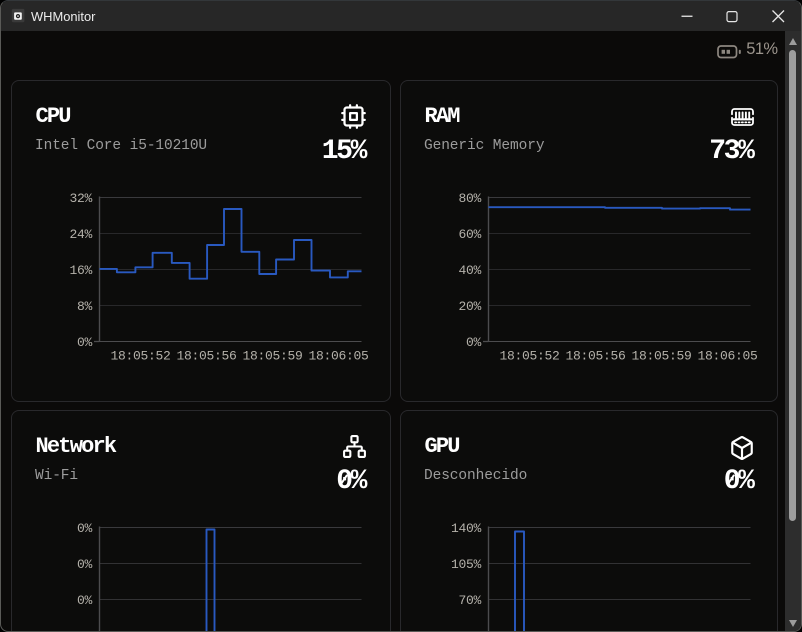  Describe the element at coordinates (469, 630) in the screenshot. I see `svg-text: 35%` at that location.